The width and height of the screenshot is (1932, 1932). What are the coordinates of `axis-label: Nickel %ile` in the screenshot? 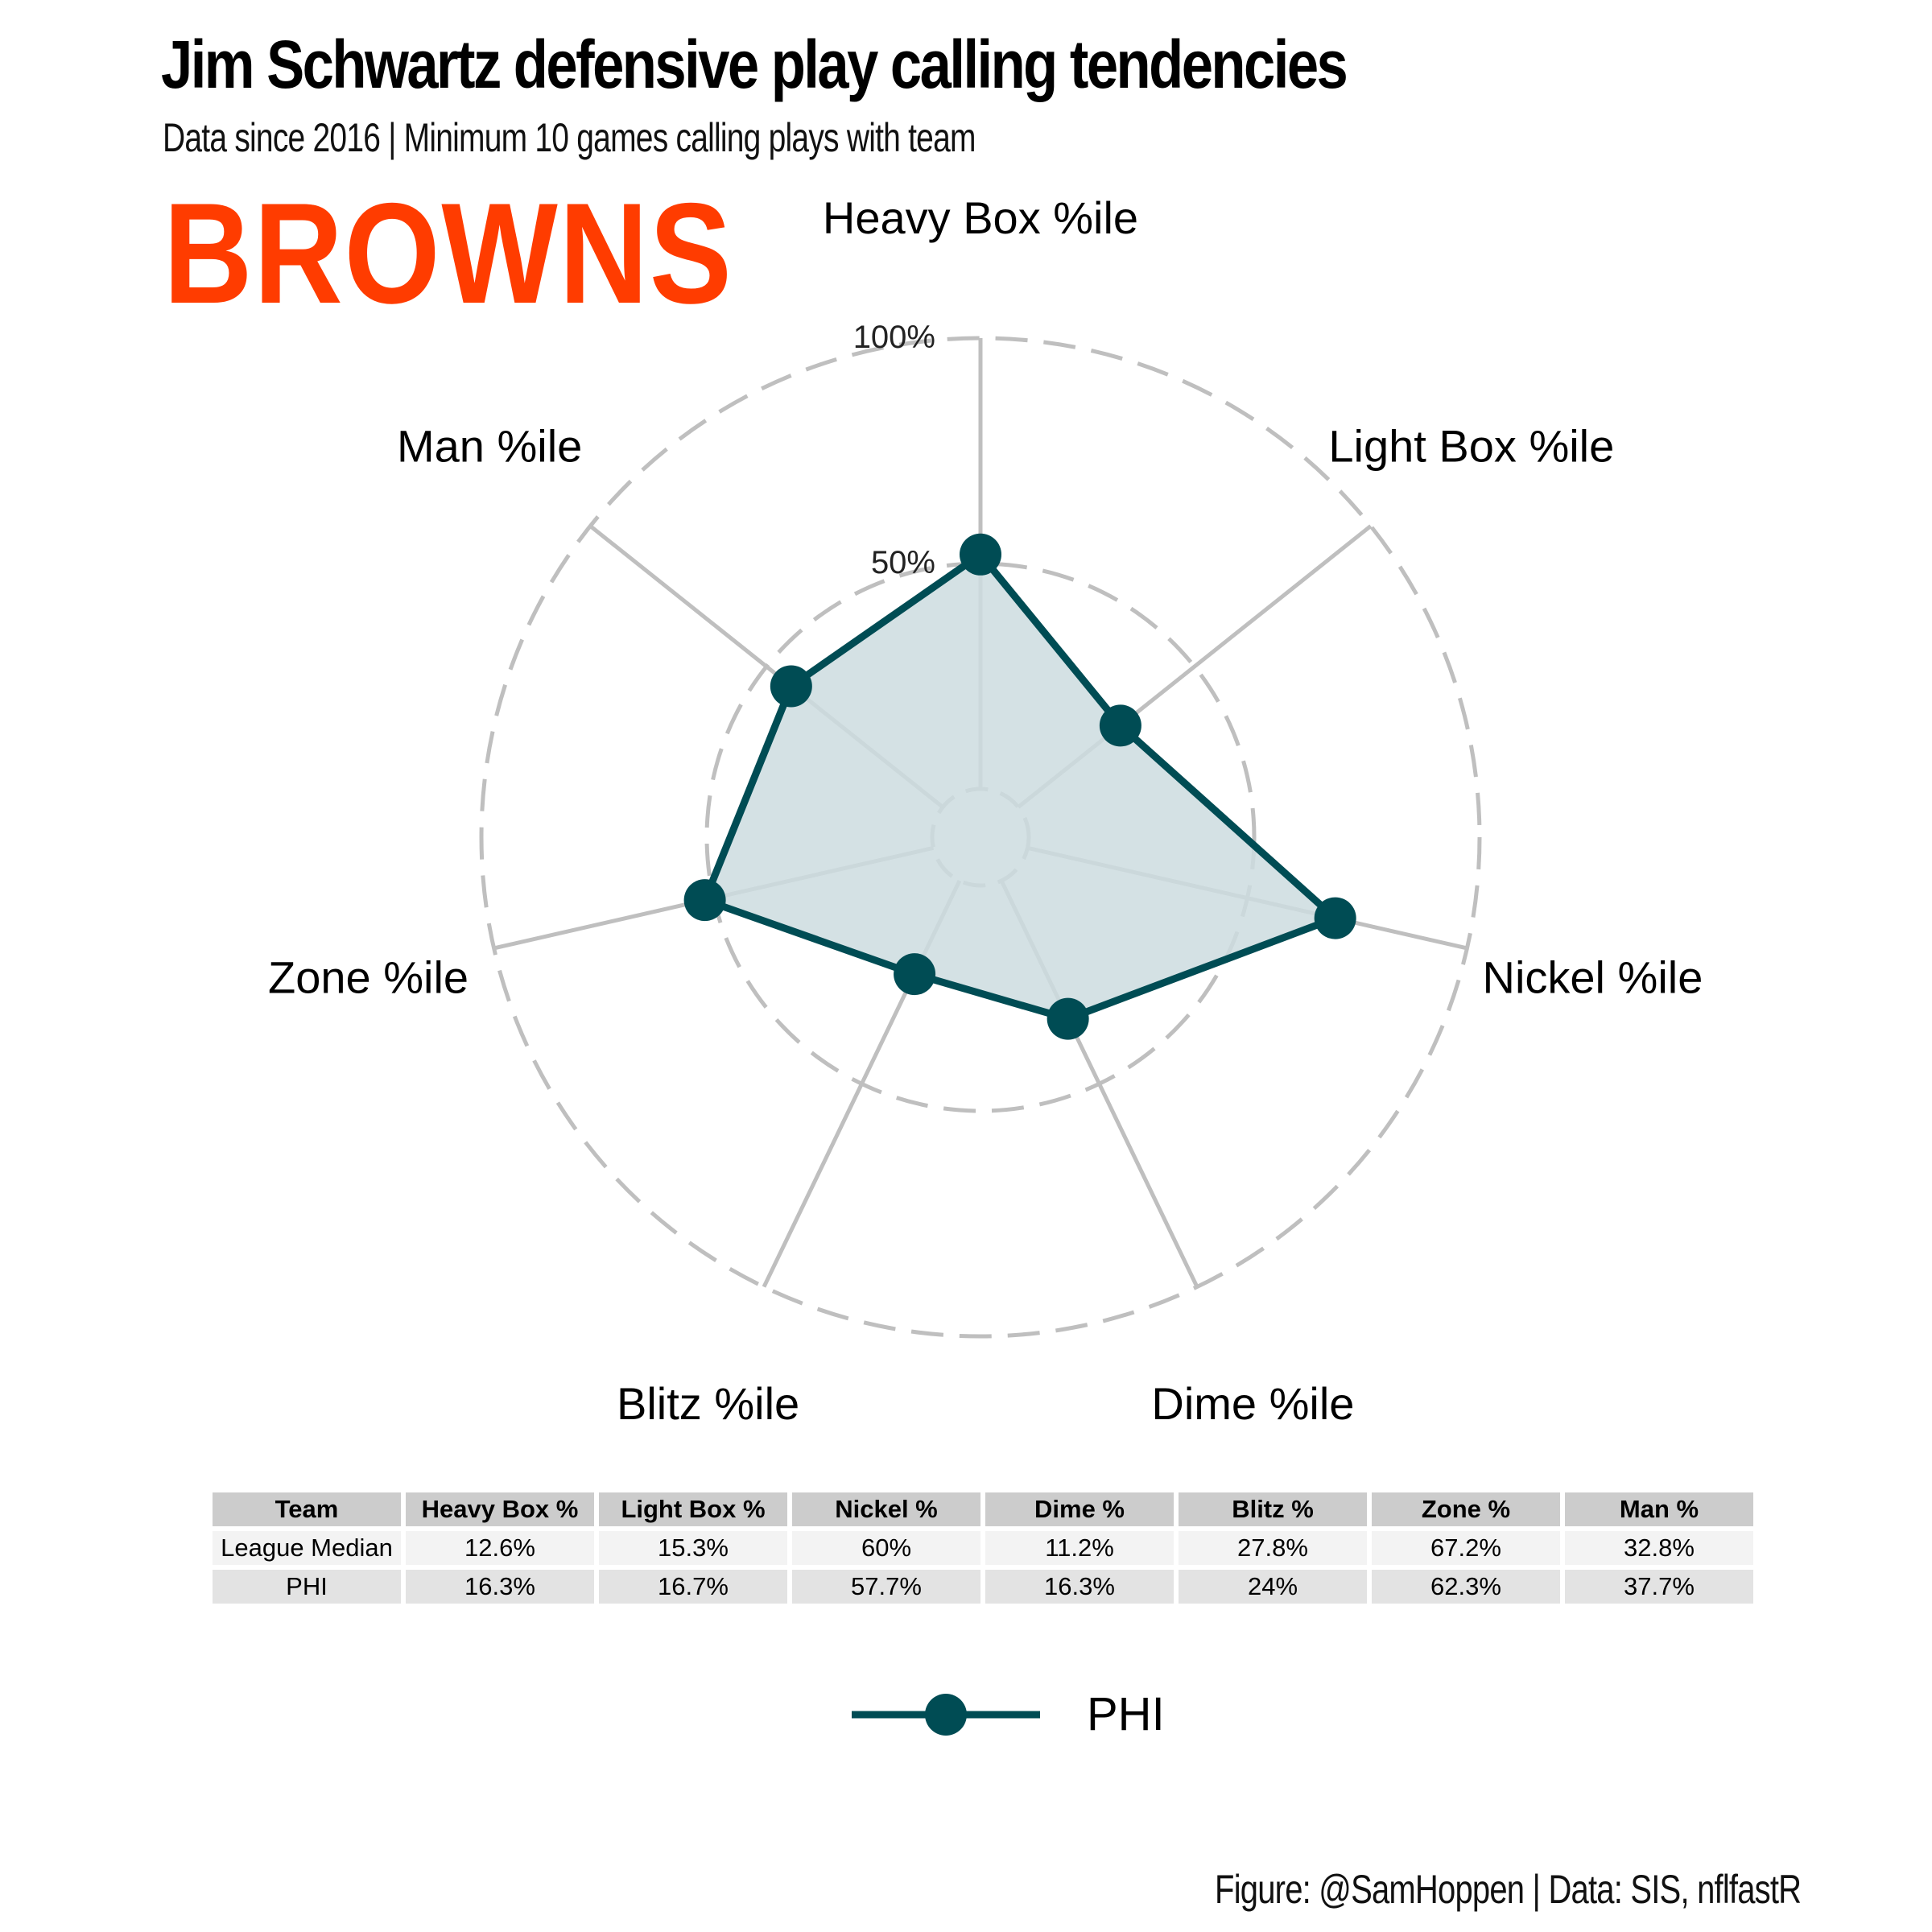 It's located at (1593, 977).